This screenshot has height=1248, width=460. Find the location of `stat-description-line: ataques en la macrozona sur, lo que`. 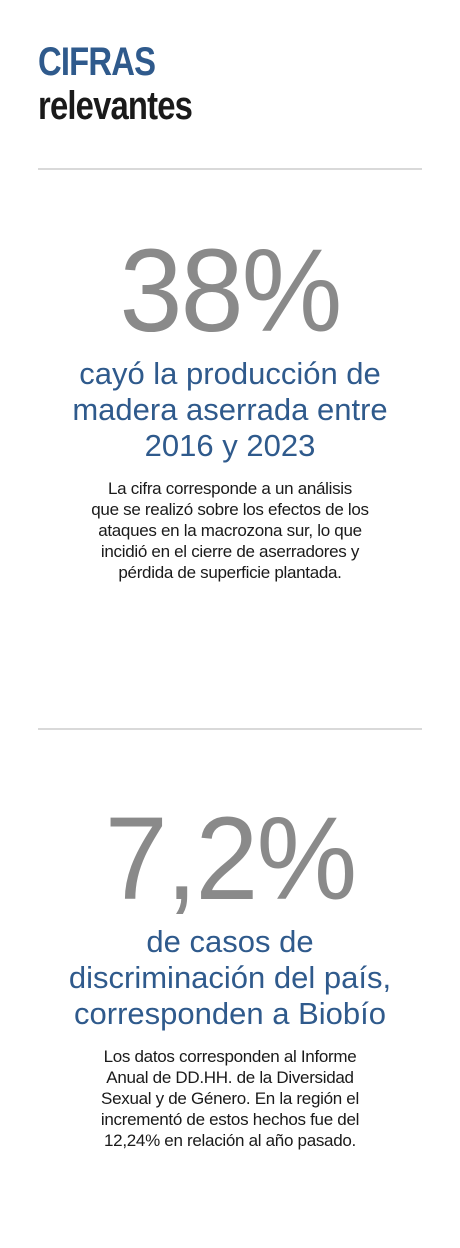

stat-description-line: ataques en la macrozona sur, lo que is located at coordinates (230, 530).